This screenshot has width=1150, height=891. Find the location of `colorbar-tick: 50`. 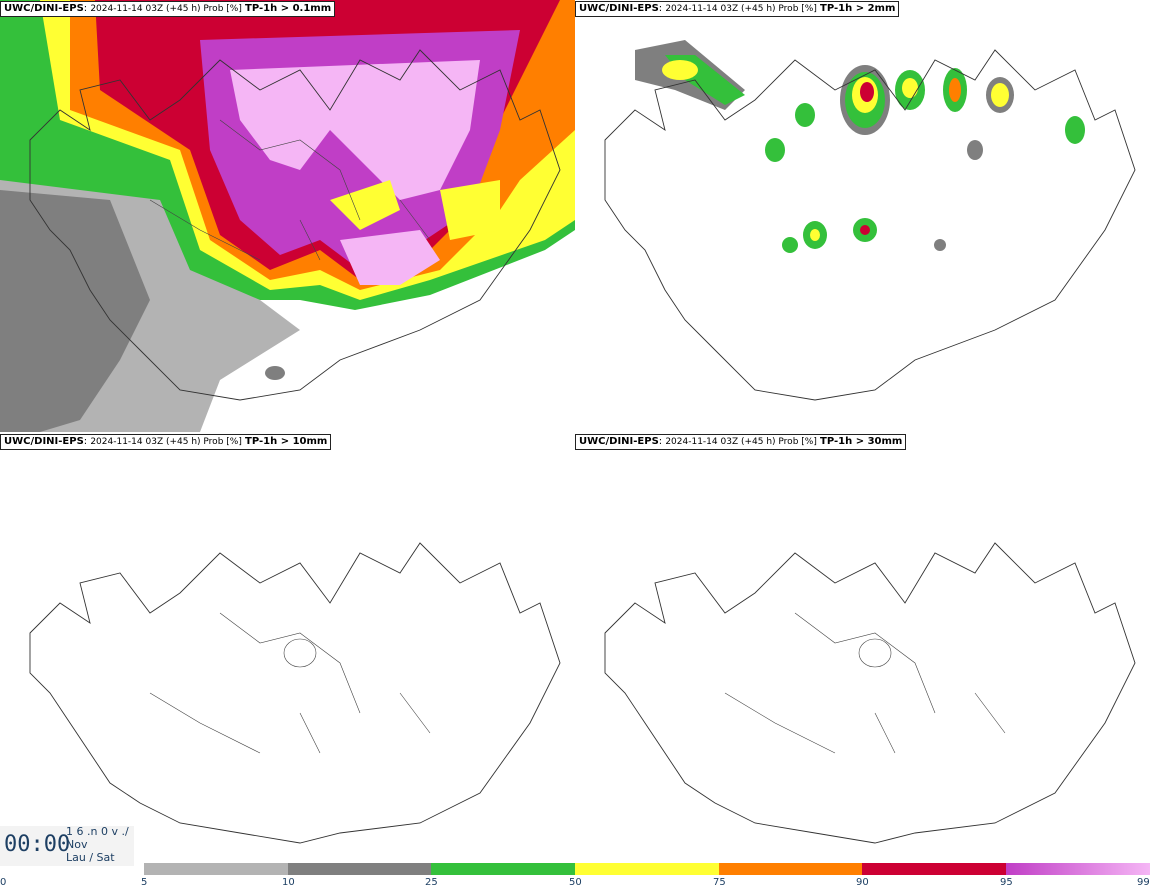

colorbar-tick: 50 is located at coordinates (575, 882).